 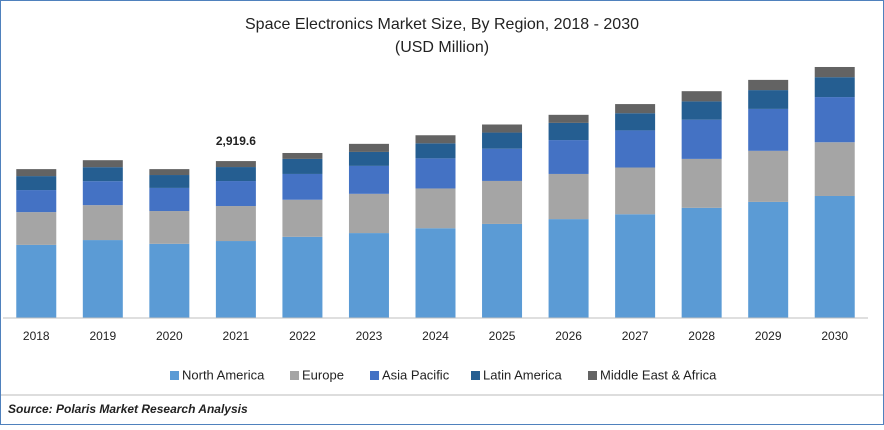 What do you see at coordinates (236, 141) in the screenshot?
I see `data-label: 2,919.6` at bounding box center [236, 141].